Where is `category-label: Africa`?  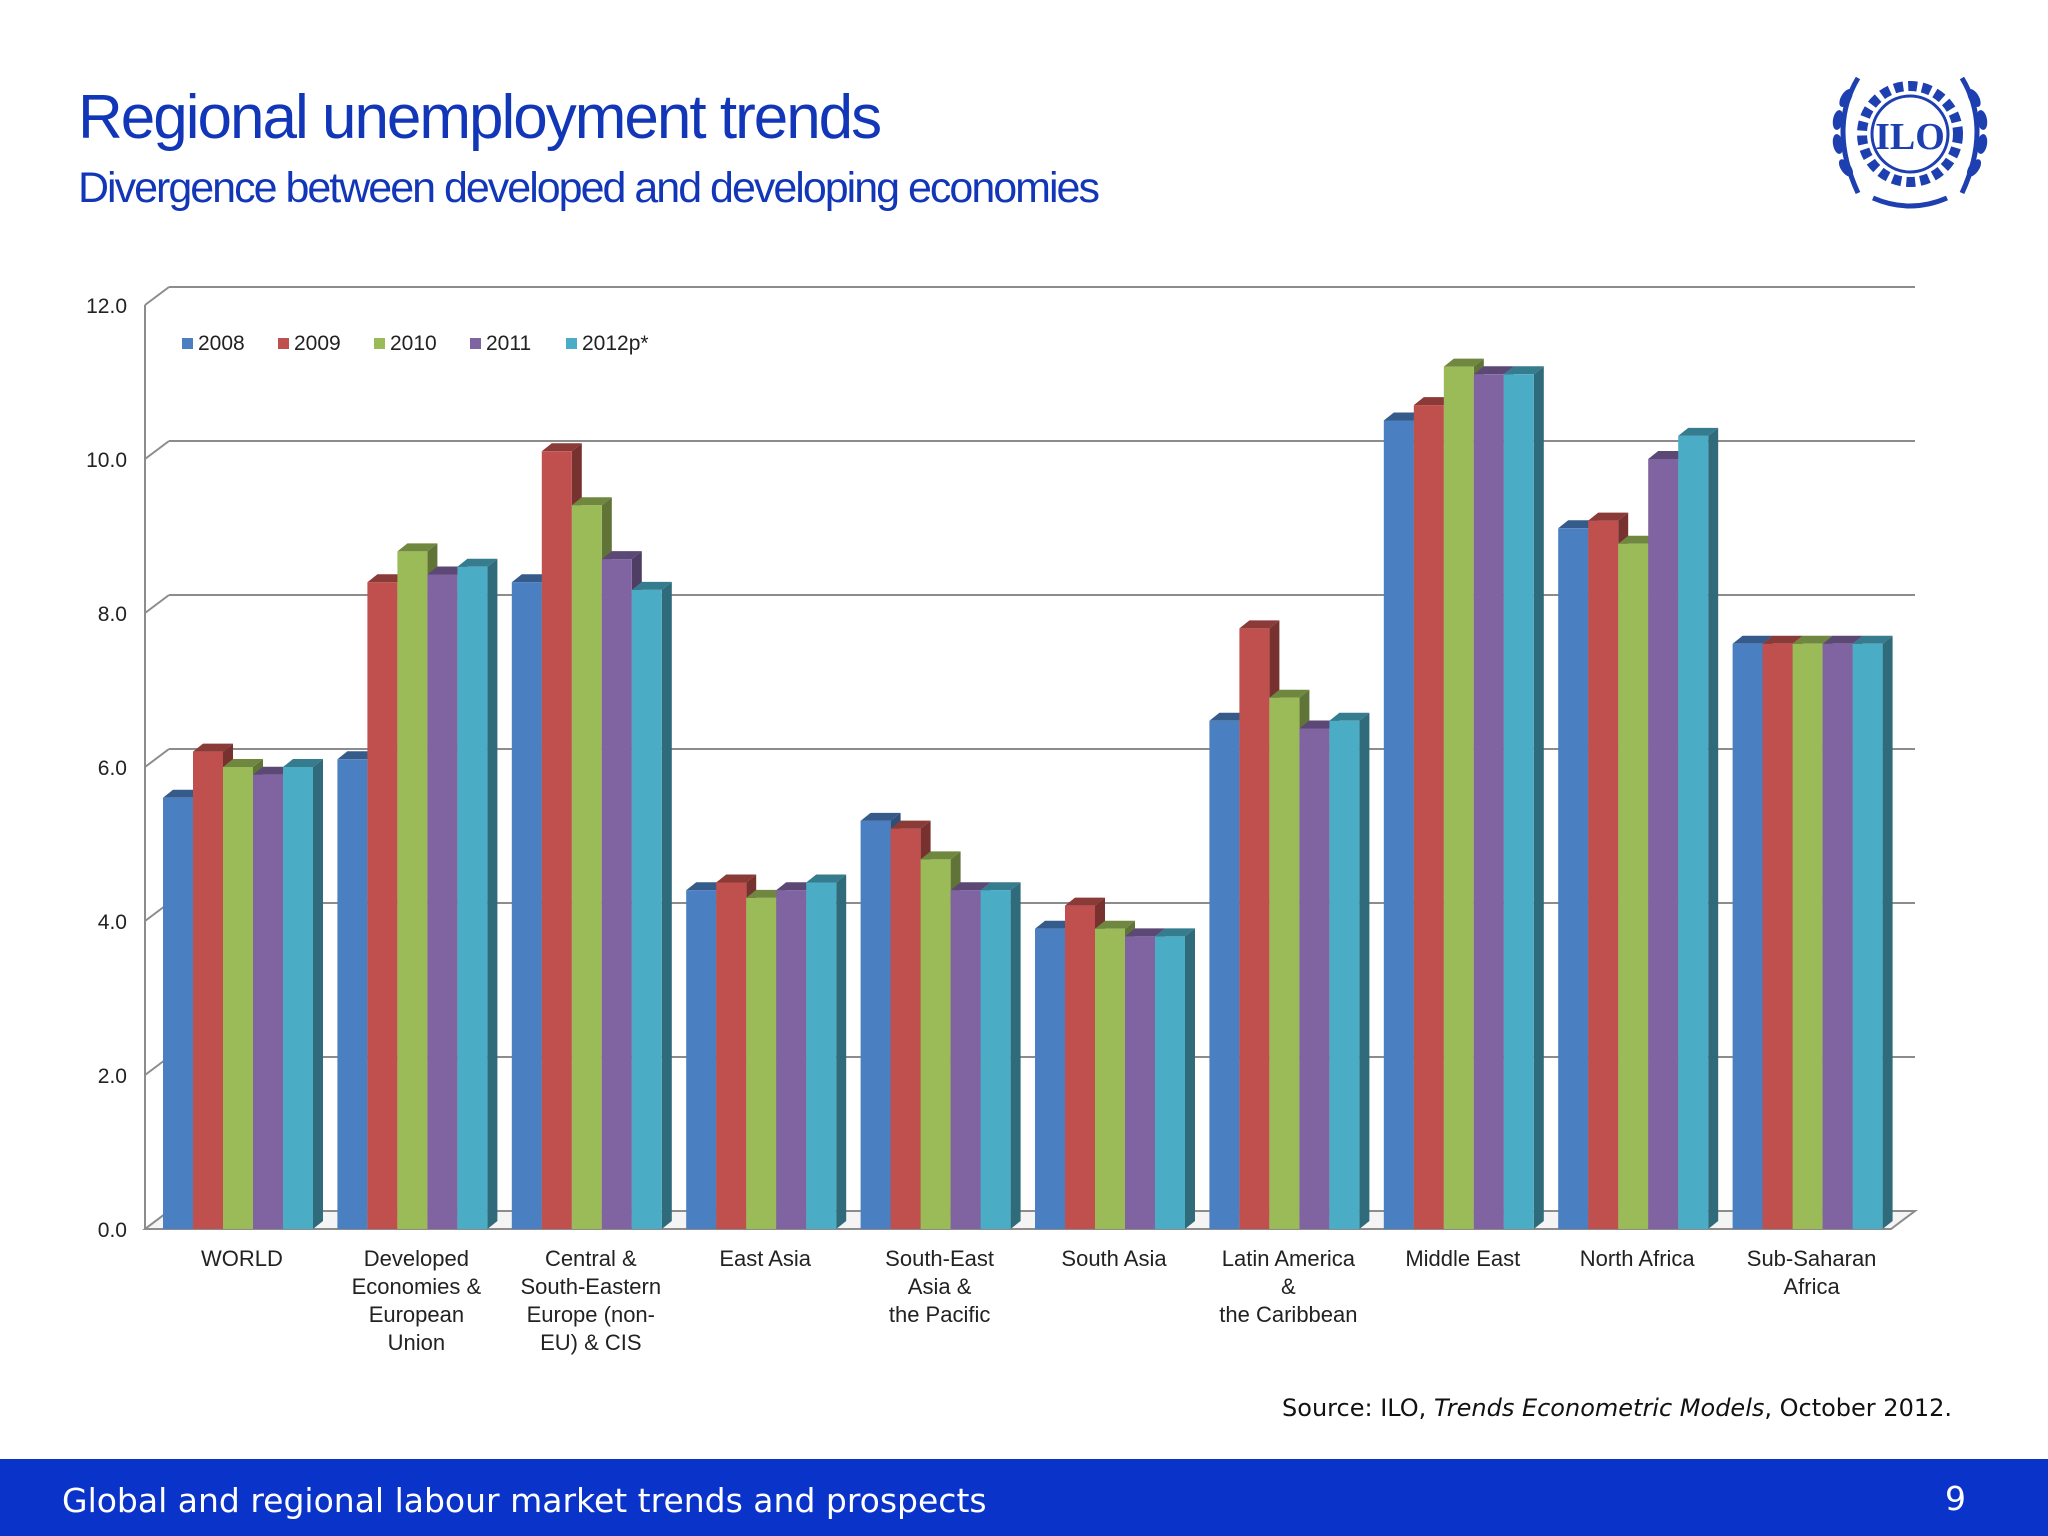 category-label: Africa is located at coordinates (1811, 1286).